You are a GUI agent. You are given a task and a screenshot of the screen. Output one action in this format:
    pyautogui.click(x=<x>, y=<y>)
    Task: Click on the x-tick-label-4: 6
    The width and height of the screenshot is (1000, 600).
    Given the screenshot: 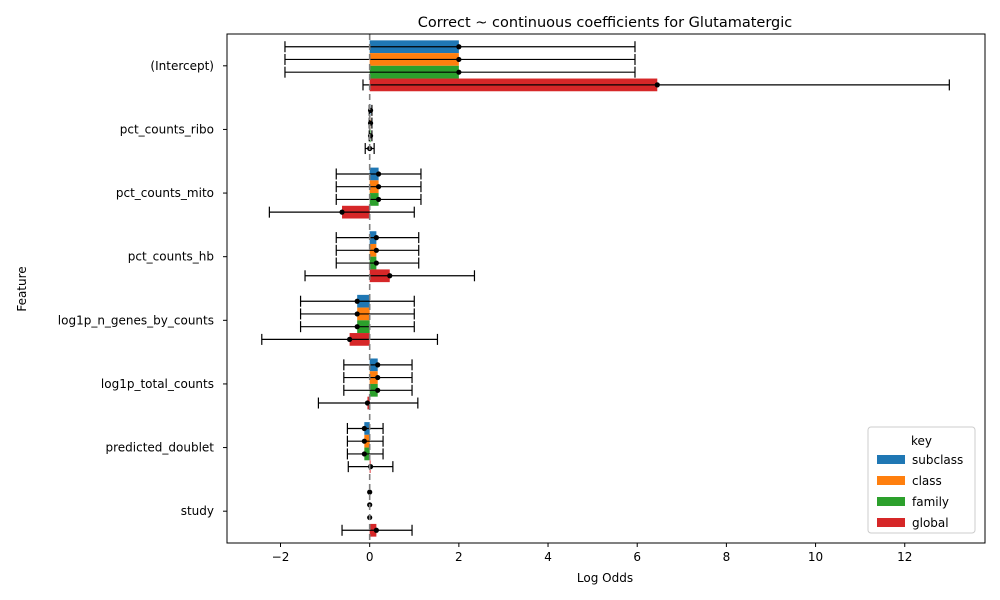 What is the action you would take?
    pyautogui.click(x=637, y=557)
    